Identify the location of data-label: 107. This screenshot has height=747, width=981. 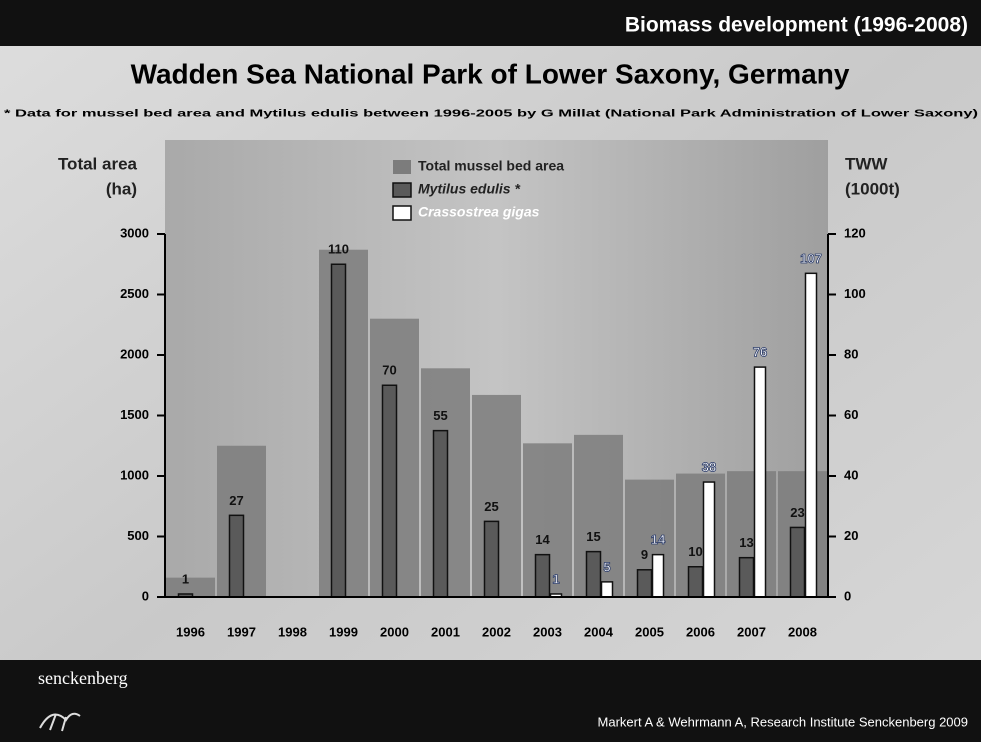
(811, 258).